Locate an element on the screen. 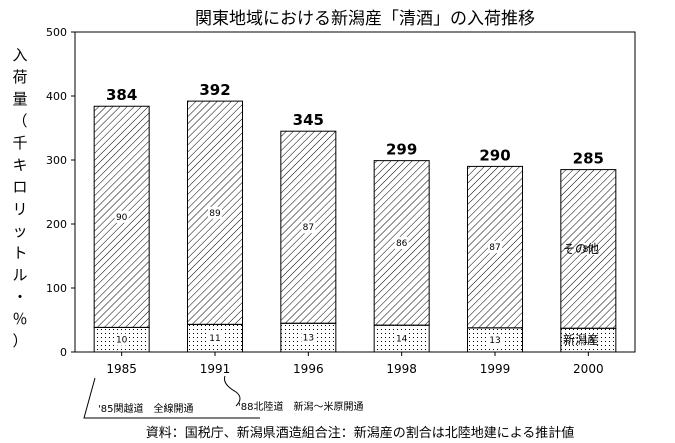 Image resolution: width=675 pixels, height=443 pixels. pct-bg-niigata-1999 is located at coordinates (495, 339).